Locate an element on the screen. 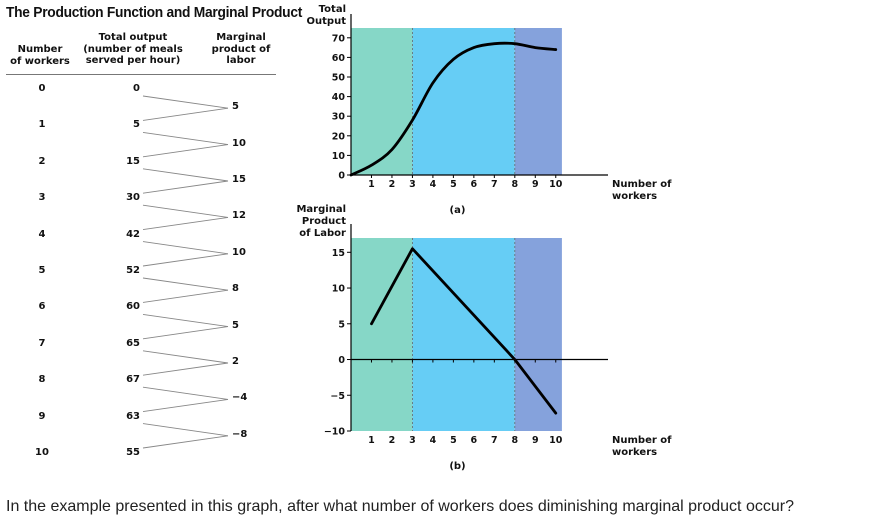 The width and height of the screenshot is (869, 529). y-axis-label: of Labor is located at coordinates (322, 233).